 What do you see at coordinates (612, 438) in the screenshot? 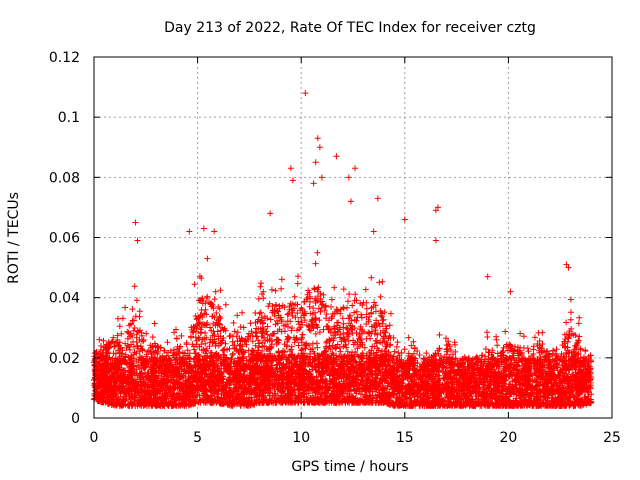
I see `x-tick-label: 25` at bounding box center [612, 438].